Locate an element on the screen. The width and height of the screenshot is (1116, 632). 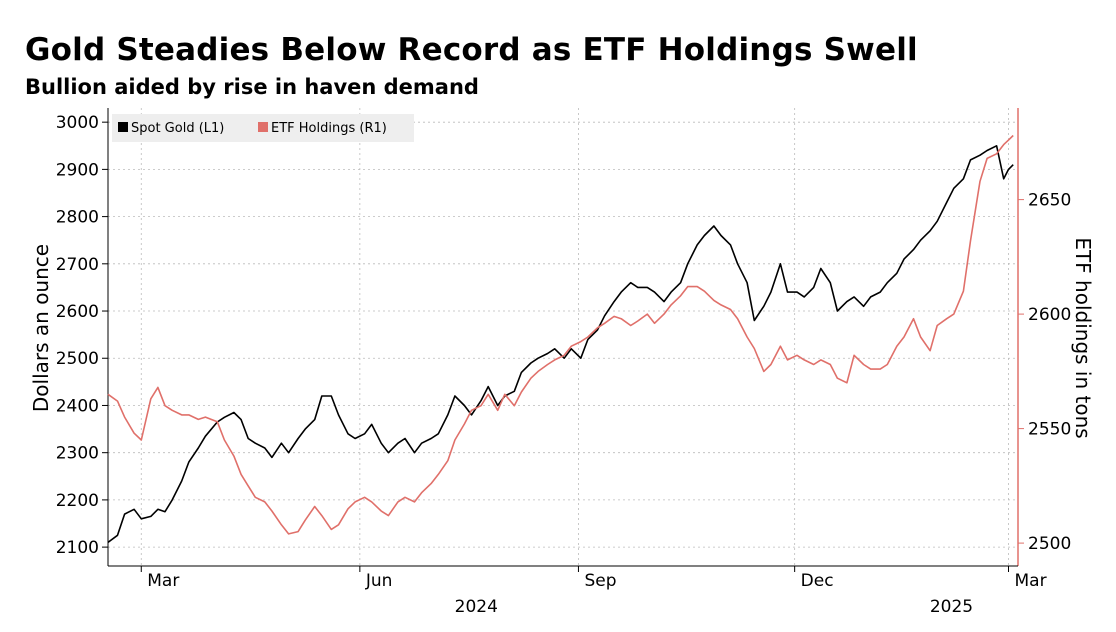
legend: Spot Gold (L1) ETF Holdings (R1) is located at coordinates (263, 128).